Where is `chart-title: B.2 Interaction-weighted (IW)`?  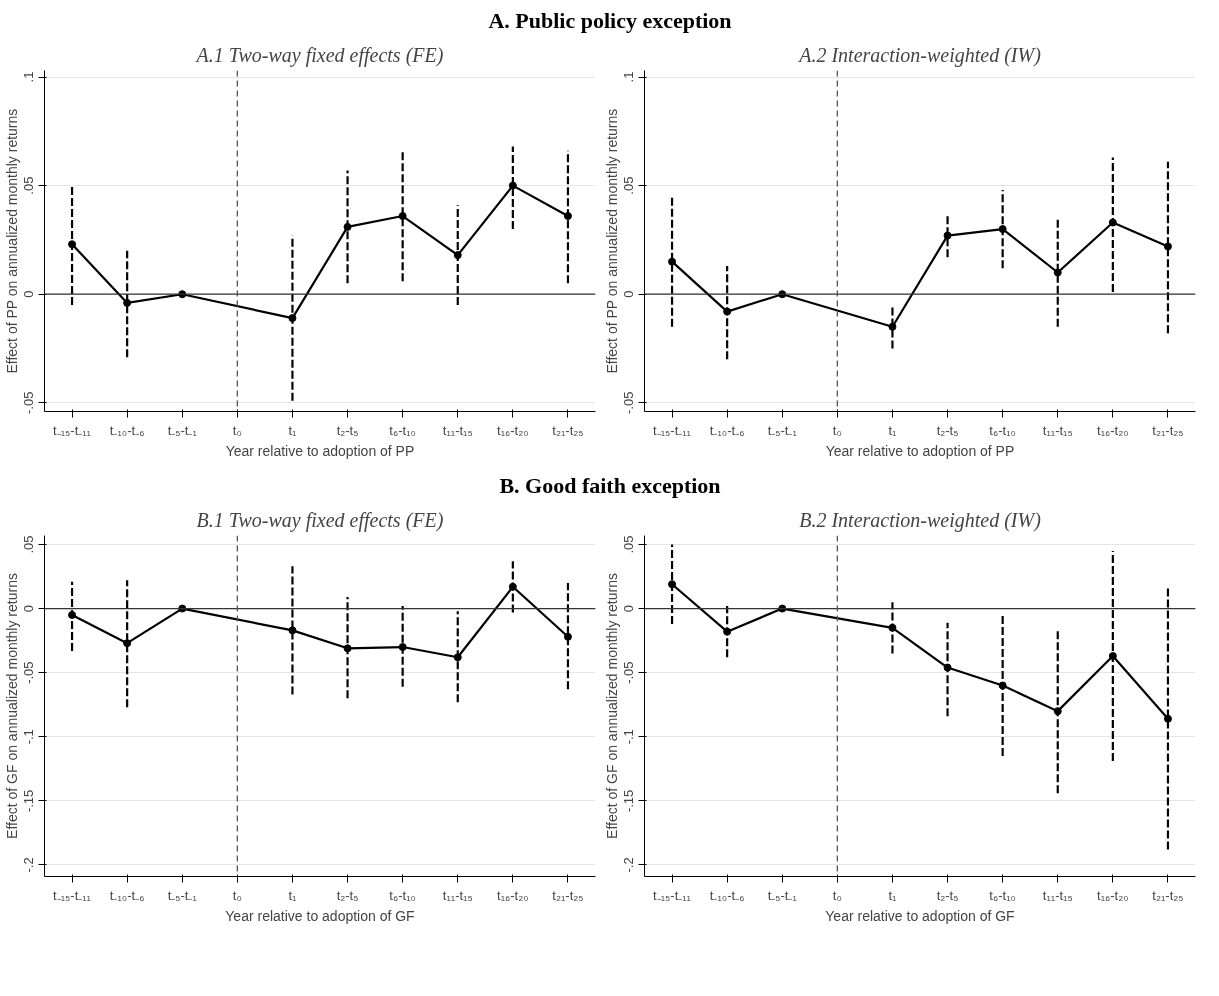 chart-title: B.2 Interaction-weighted (IW) is located at coordinates (920, 520).